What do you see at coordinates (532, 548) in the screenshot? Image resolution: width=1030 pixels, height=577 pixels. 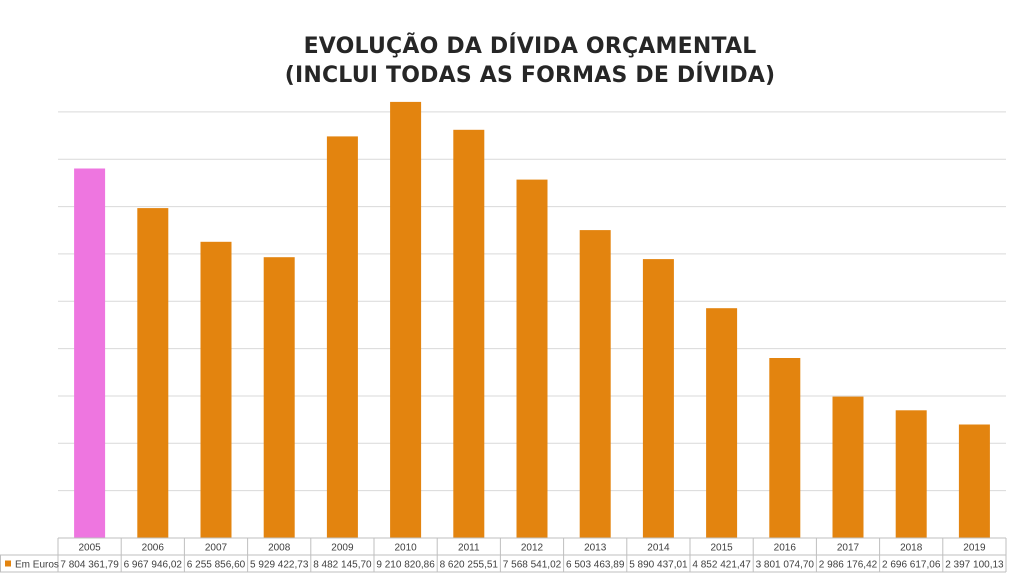 I see `x-tick-label: 2012` at bounding box center [532, 548].